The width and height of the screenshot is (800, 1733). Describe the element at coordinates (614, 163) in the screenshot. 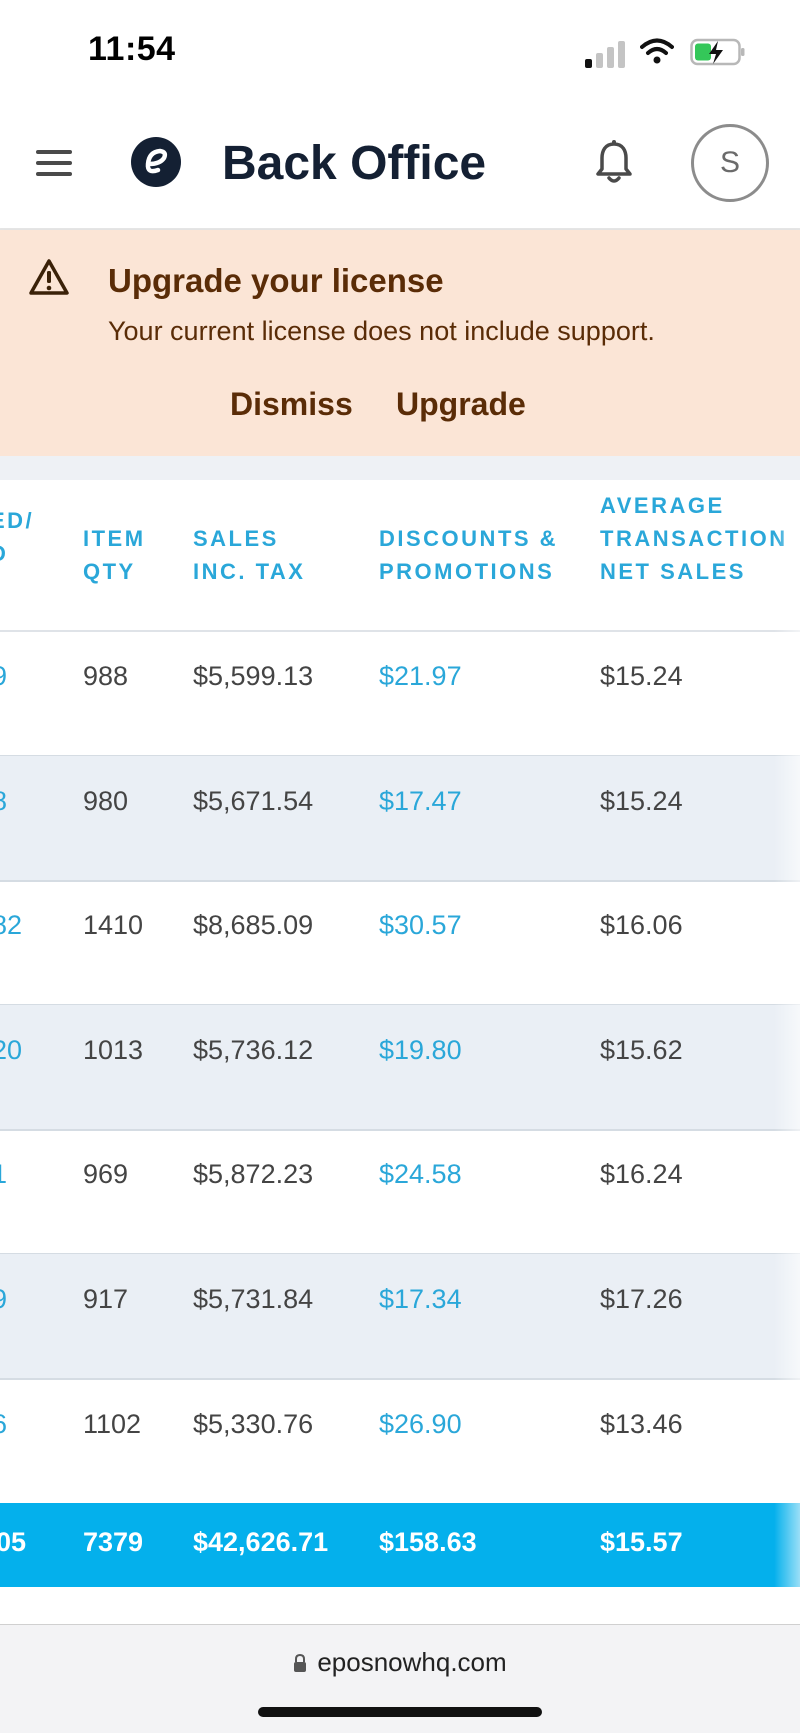

I see `notification-bell-icon` at that location.